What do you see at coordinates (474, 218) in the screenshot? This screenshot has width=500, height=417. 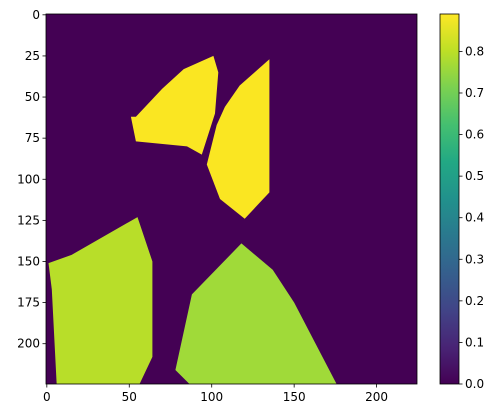 I see `colorbar-tick-label: 0.4` at bounding box center [474, 218].